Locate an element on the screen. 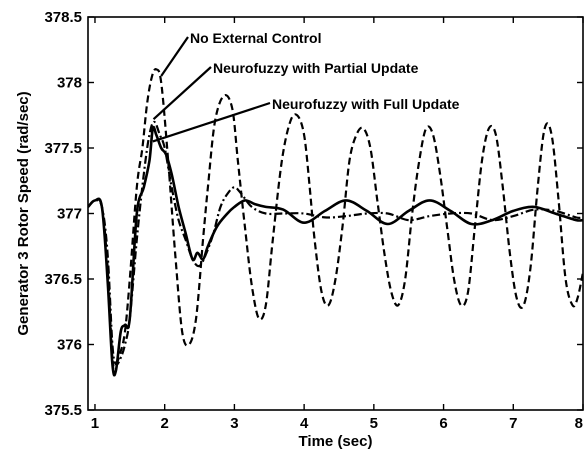  y-tick-label: 376.5 is located at coordinates (63, 279).